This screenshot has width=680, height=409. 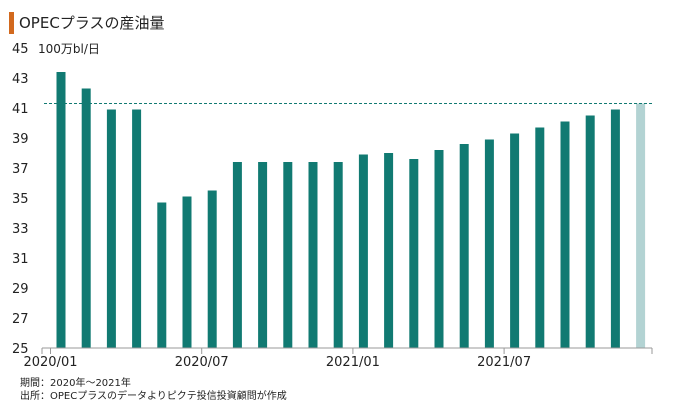 I want to click on period-note: 期間：2020年～2021年, so click(x=75, y=383).